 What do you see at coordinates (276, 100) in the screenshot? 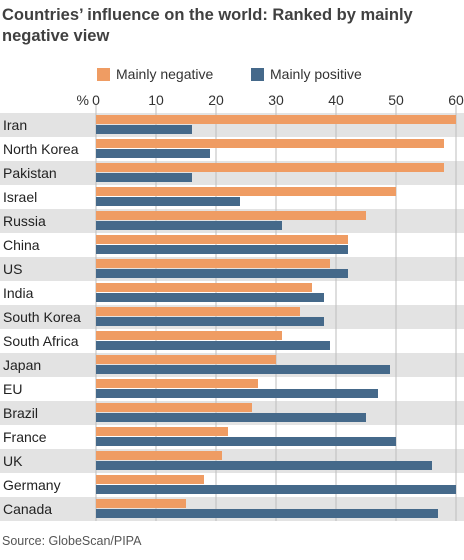
I see `x-tick-label: 30` at bounding box center [276, 100].